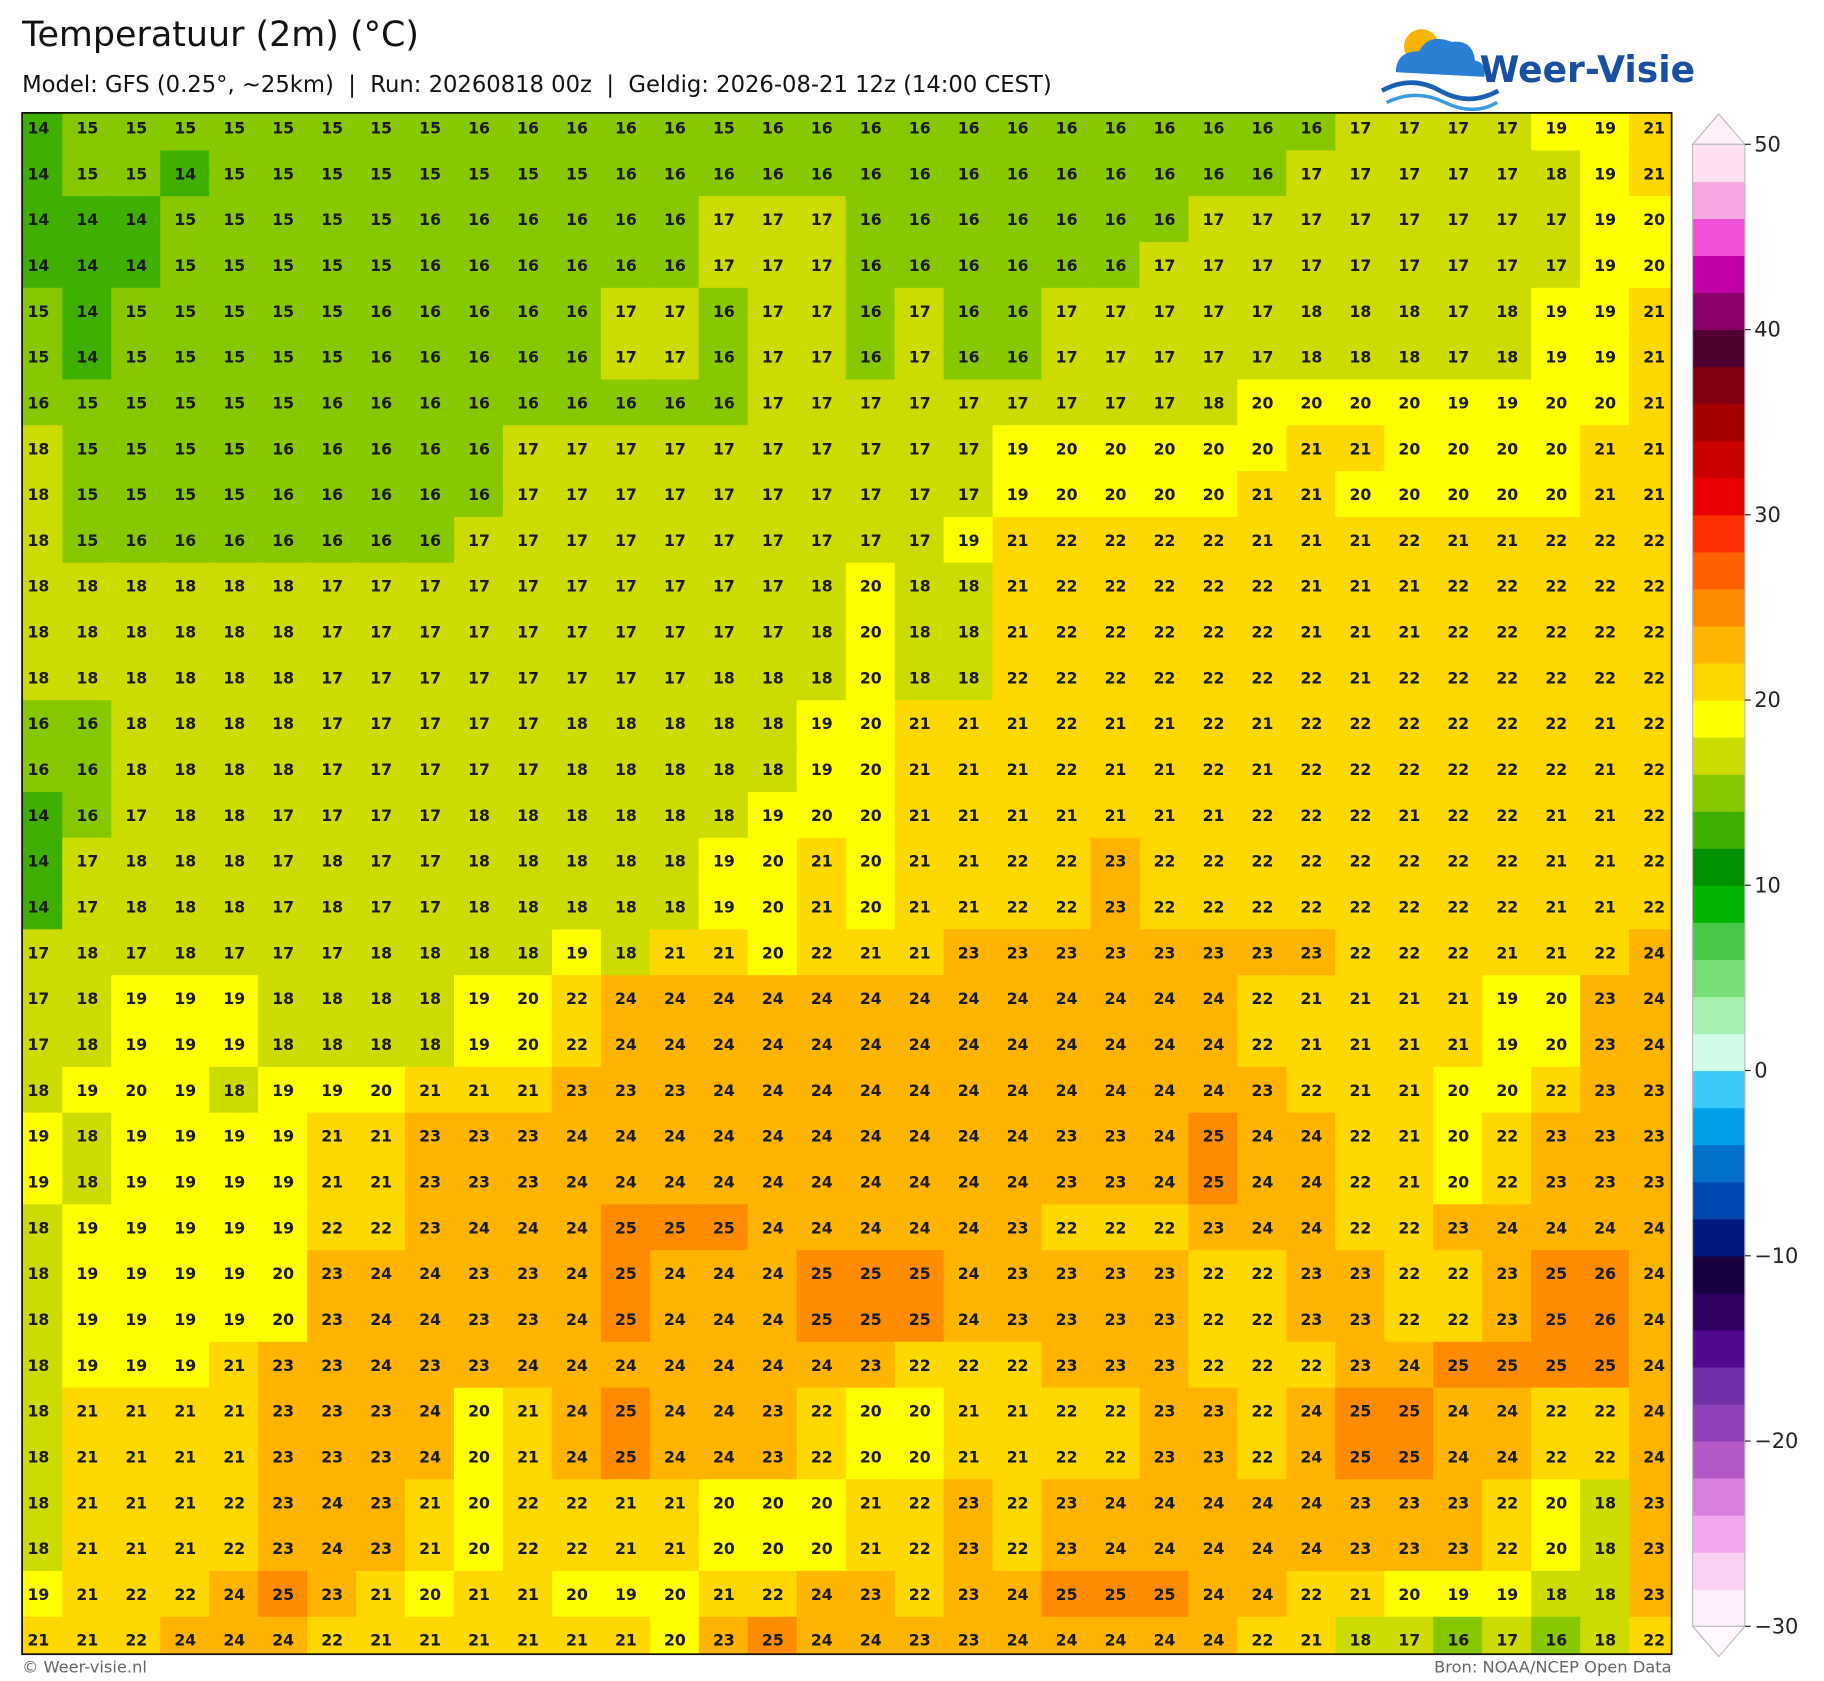  I want to click on colorbar-tick-label: 50, so click(1767, 144).